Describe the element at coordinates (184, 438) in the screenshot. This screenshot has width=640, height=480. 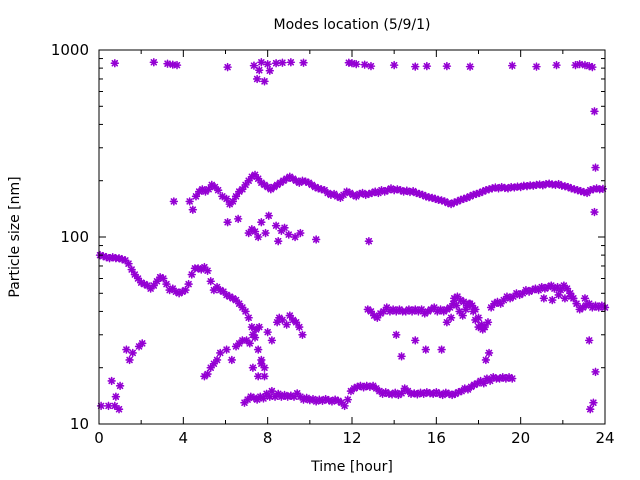
I see `x-tick-label: 4` at that location.